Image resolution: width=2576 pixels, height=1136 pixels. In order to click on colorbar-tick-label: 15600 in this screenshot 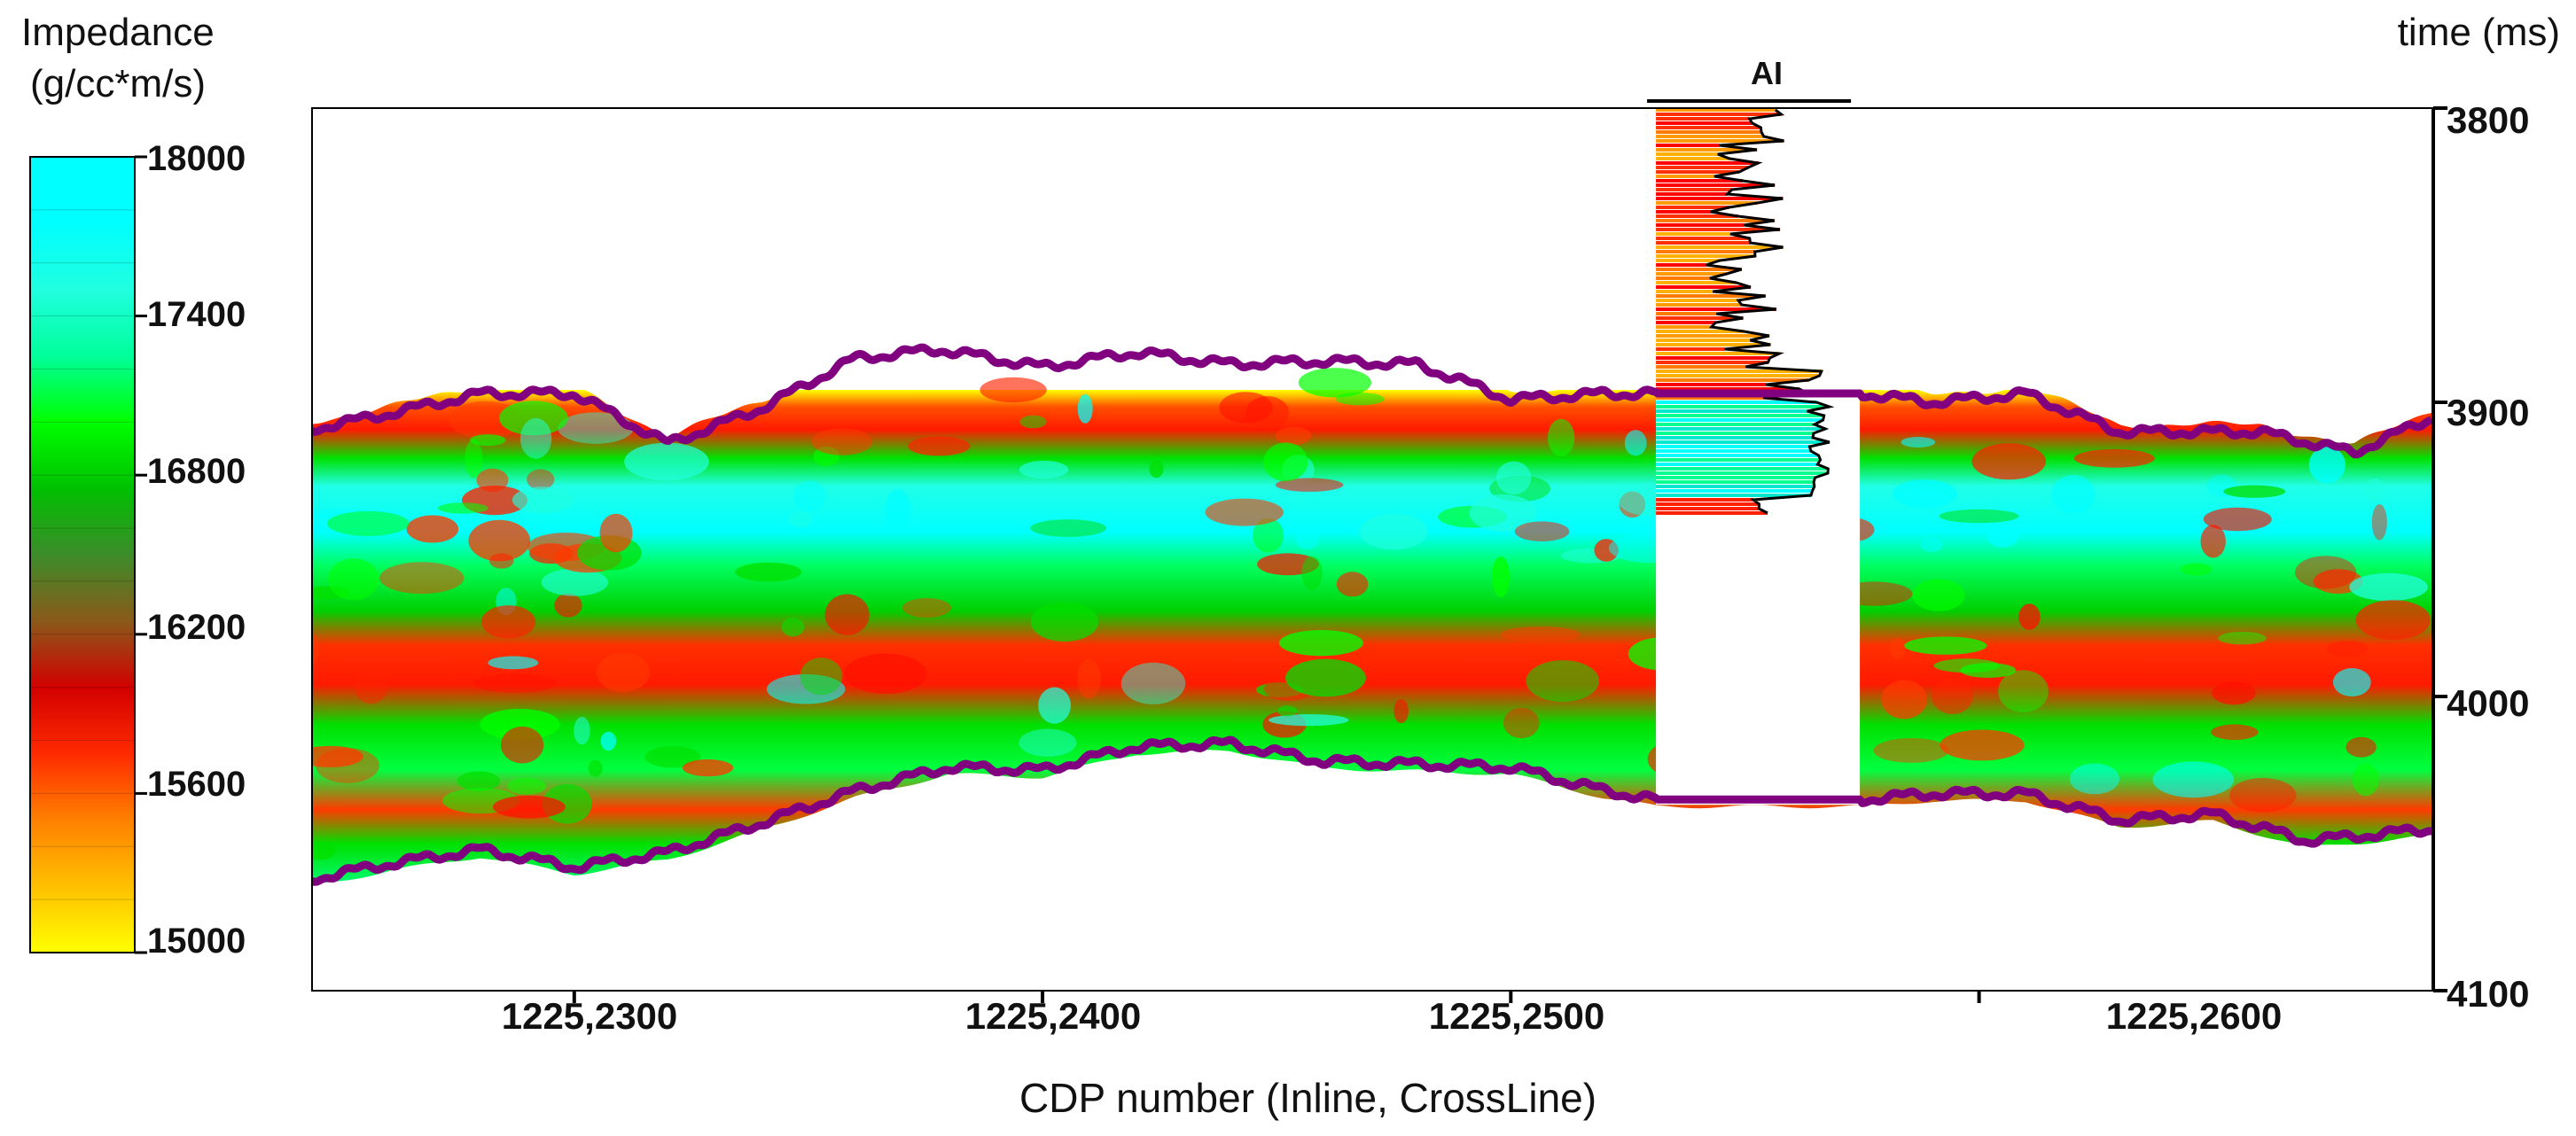, I will do `click(196, 785)`.